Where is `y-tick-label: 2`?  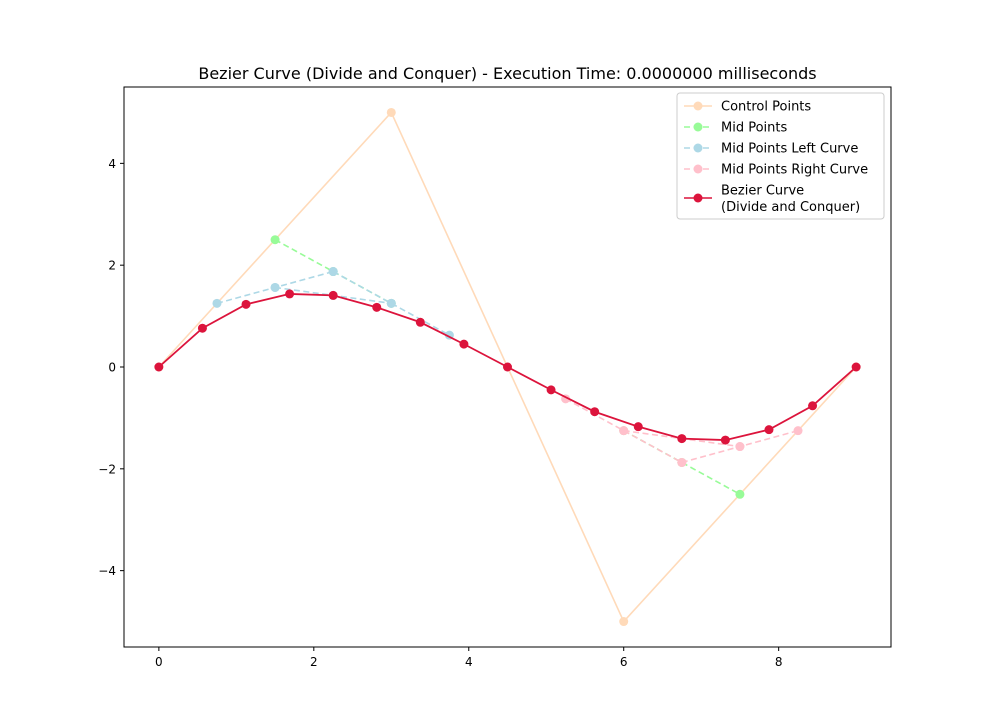 y-tick-label: 2 is located at coordinates (112, 266).